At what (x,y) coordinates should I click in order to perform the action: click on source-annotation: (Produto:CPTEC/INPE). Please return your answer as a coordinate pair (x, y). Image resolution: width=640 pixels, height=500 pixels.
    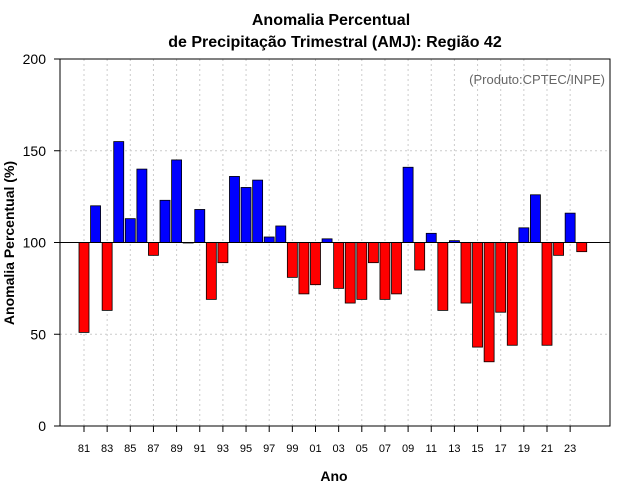
    Looking at the image, I should click on (537, 79).